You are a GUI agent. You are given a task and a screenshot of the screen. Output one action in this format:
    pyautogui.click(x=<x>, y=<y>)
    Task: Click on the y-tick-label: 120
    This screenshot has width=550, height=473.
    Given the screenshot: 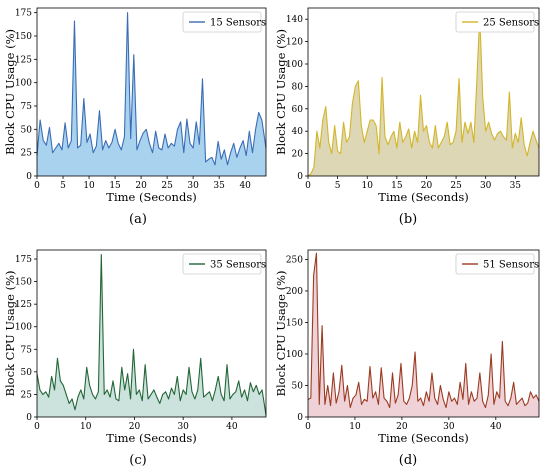 What is the action you would take?
    pyautogui.click(x=294, y=43)
    